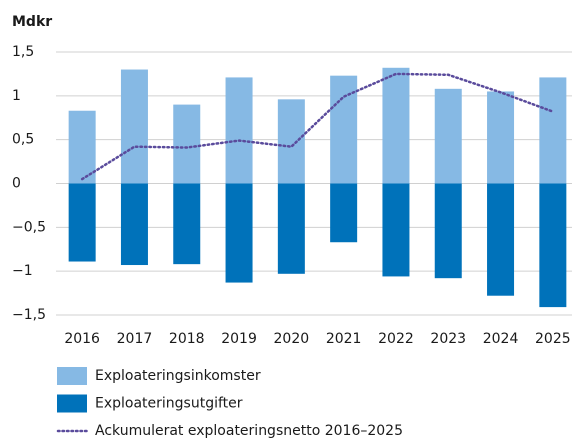 The image size is (572, 441). Describe the element at coordinates (249, 431) in the screenshot. I see `legend-label: Ackumulerat exploateringsnetto 2016–2025` at that location.